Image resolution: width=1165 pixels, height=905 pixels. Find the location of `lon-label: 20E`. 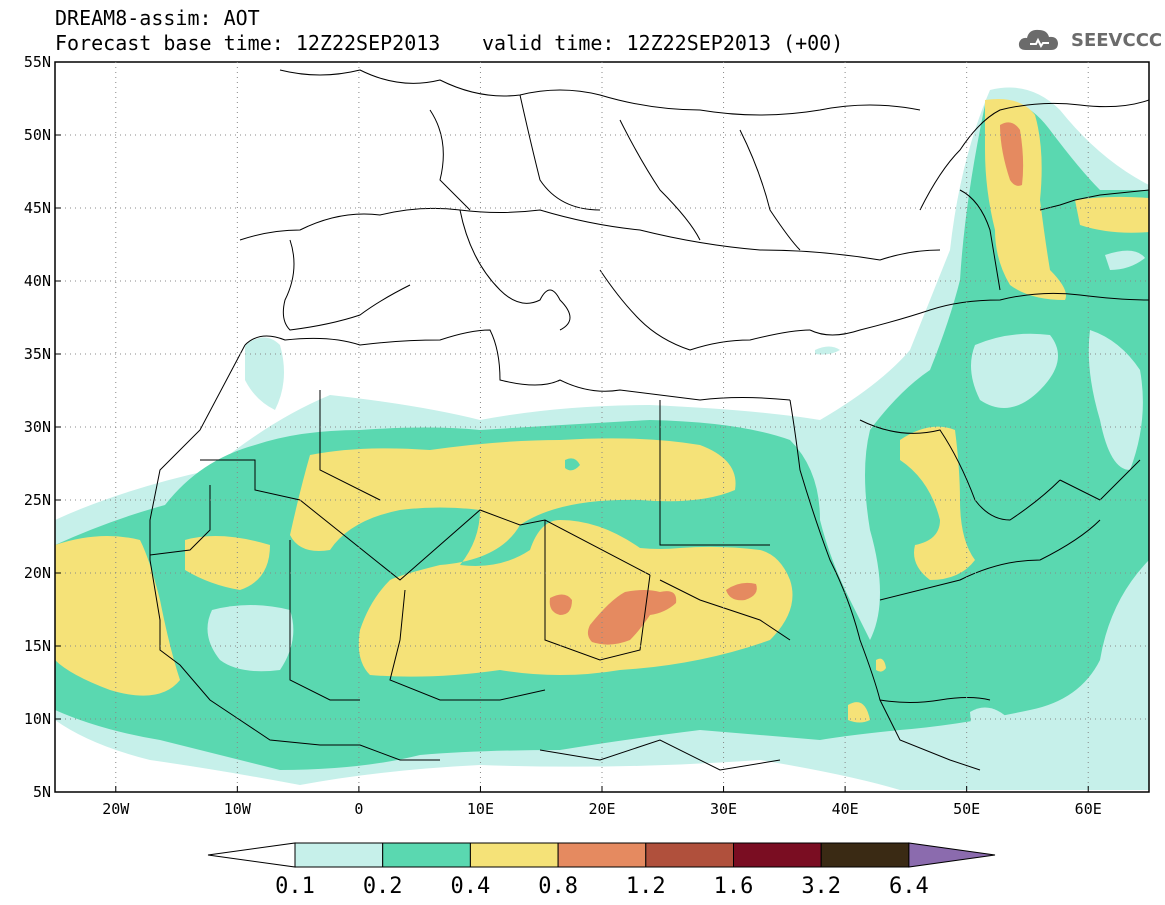

lon-label: 20E is located at coordinates (601, 809).